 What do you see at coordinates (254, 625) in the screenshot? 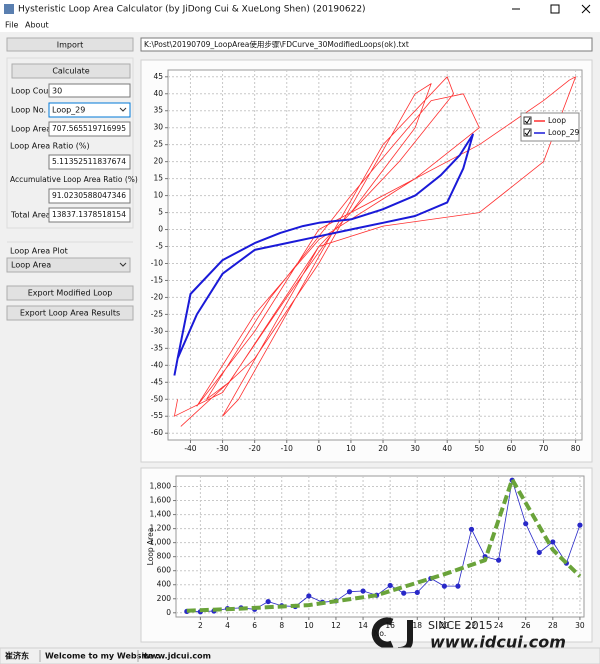
I see `x-tick-label: 6` at bounding box center [254, 625].